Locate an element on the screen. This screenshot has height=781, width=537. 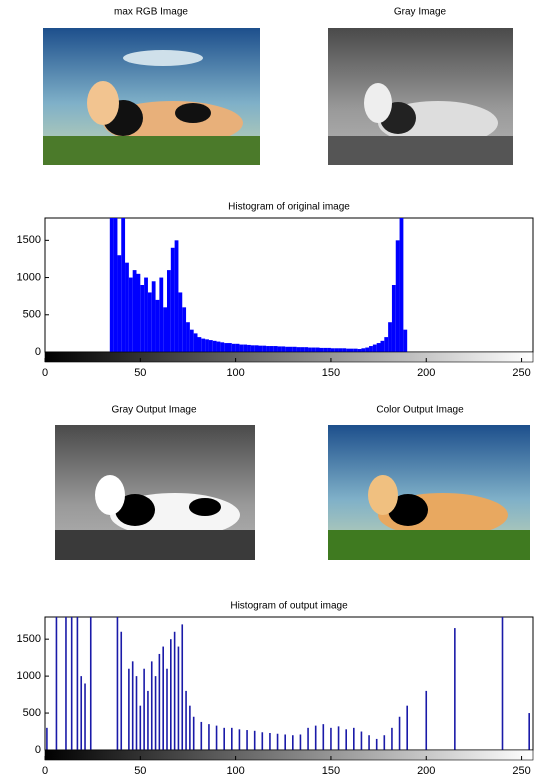
image-title: Gray Output Image is located at coordinates (153, 410).